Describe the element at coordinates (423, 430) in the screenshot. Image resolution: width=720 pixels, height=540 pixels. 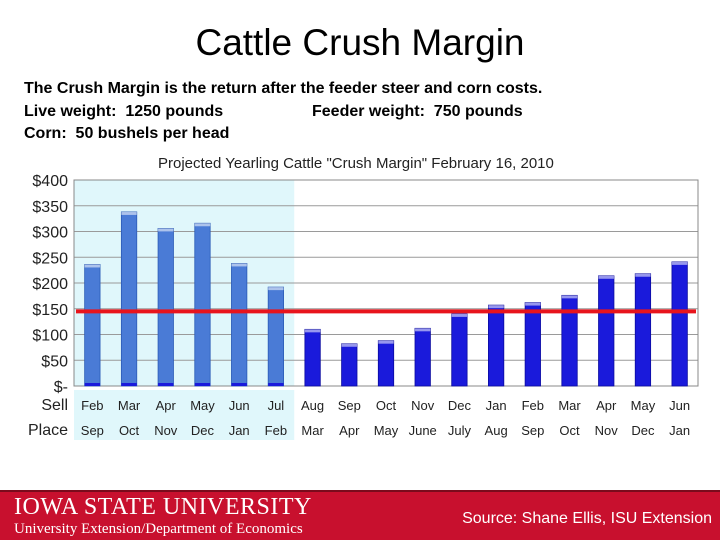
I see `x-tick-label-place: June` at that location.